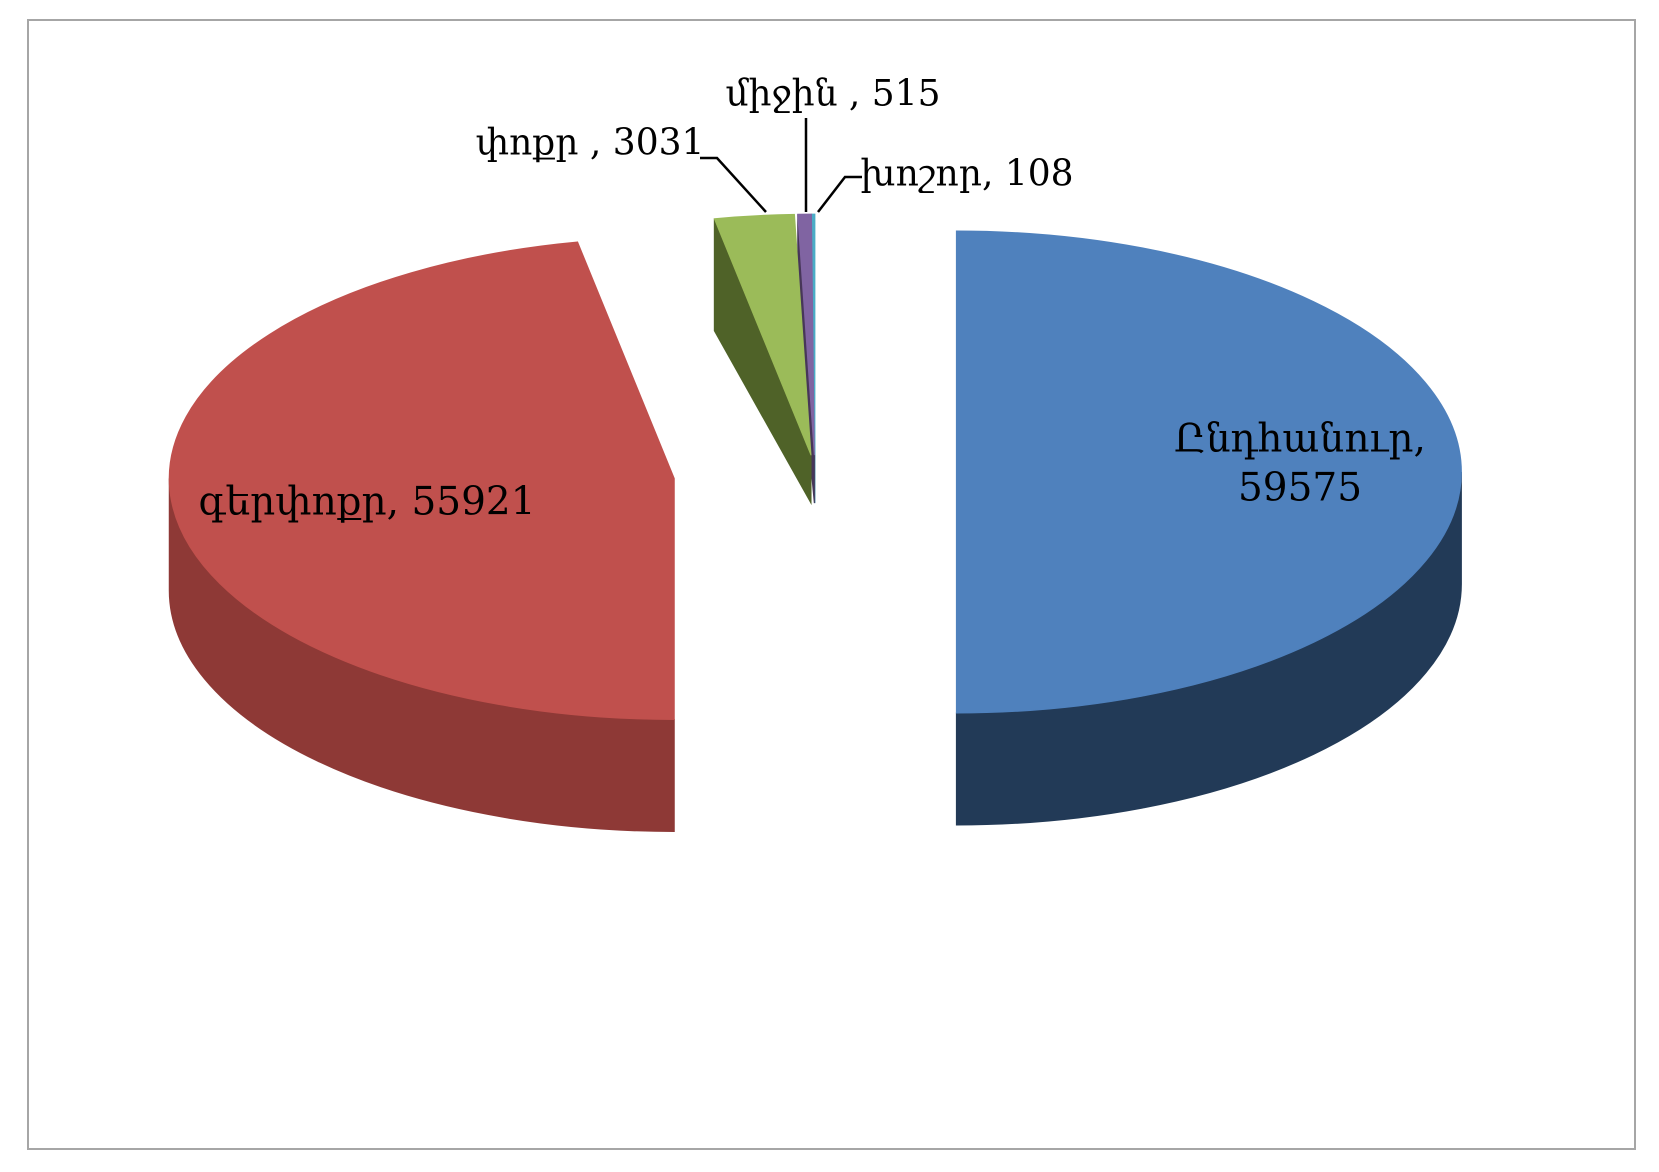  What do you see at coordinates (590, 143) in the screenshot?
I see `data-label-poqr: փոքր , 3031` at bounding box center [590, 143].